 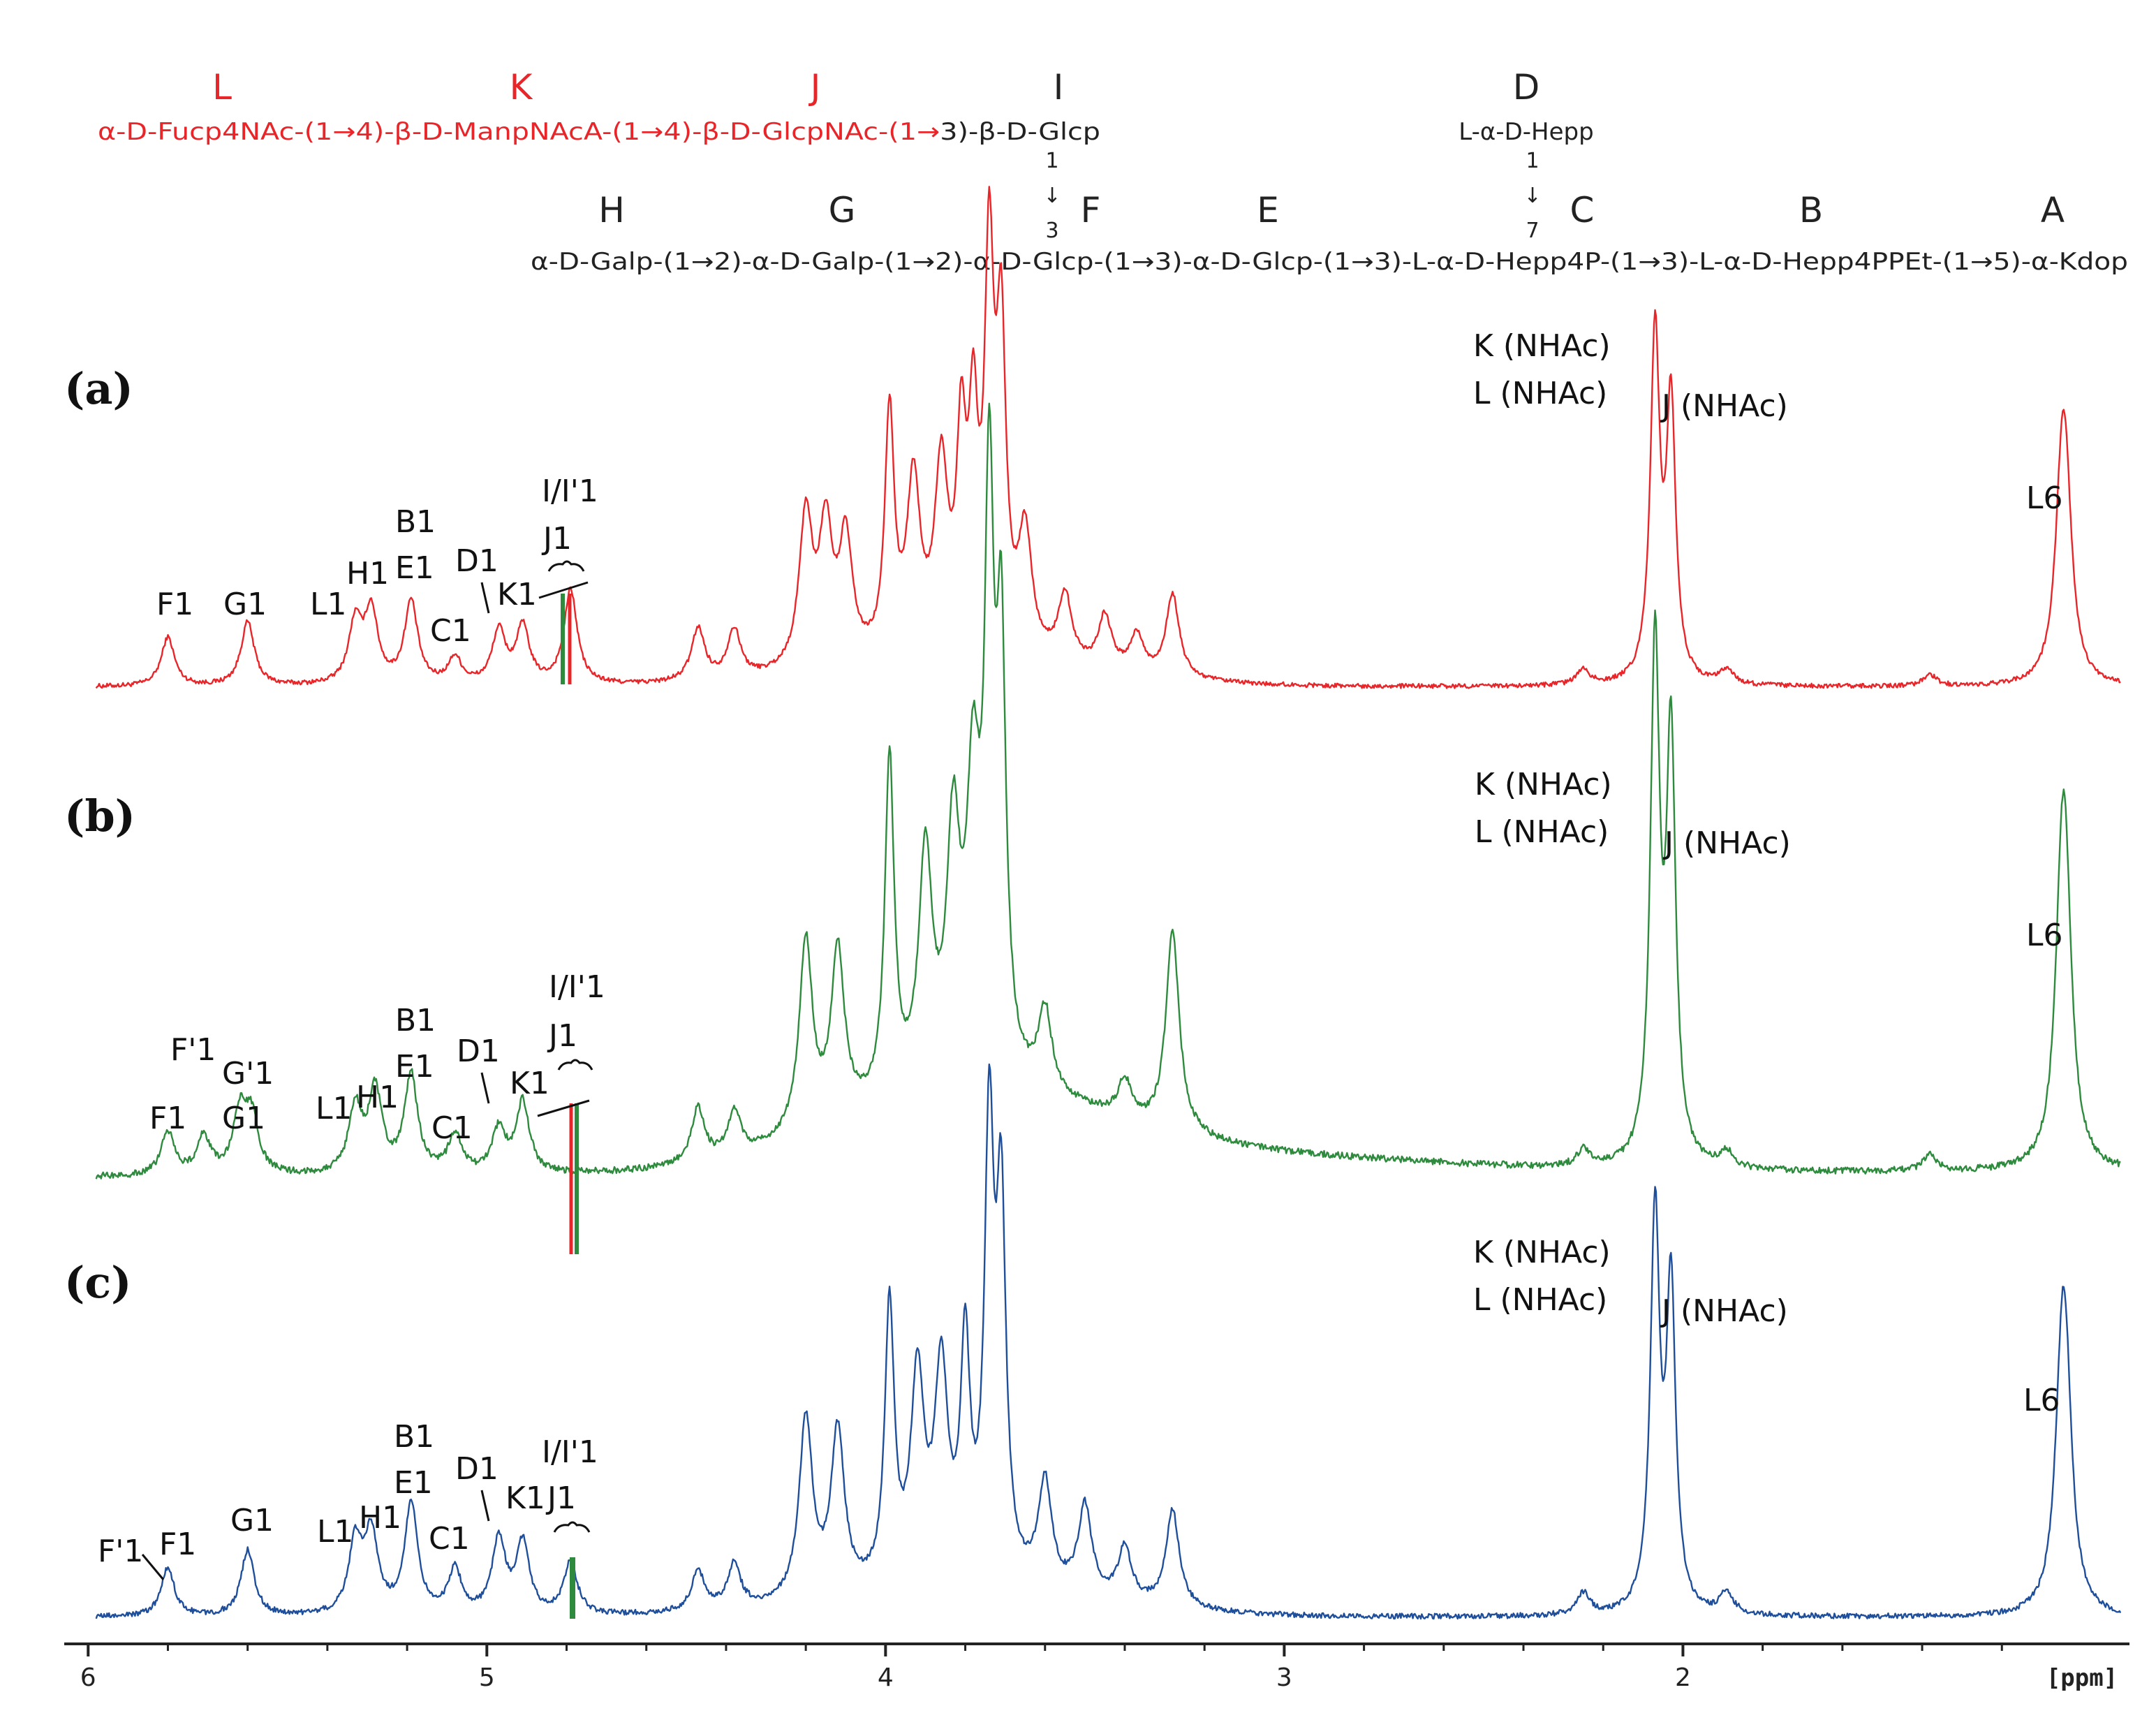 I want to click on peak-label-b-F'1: F'1, so click(x=193, y=1050).